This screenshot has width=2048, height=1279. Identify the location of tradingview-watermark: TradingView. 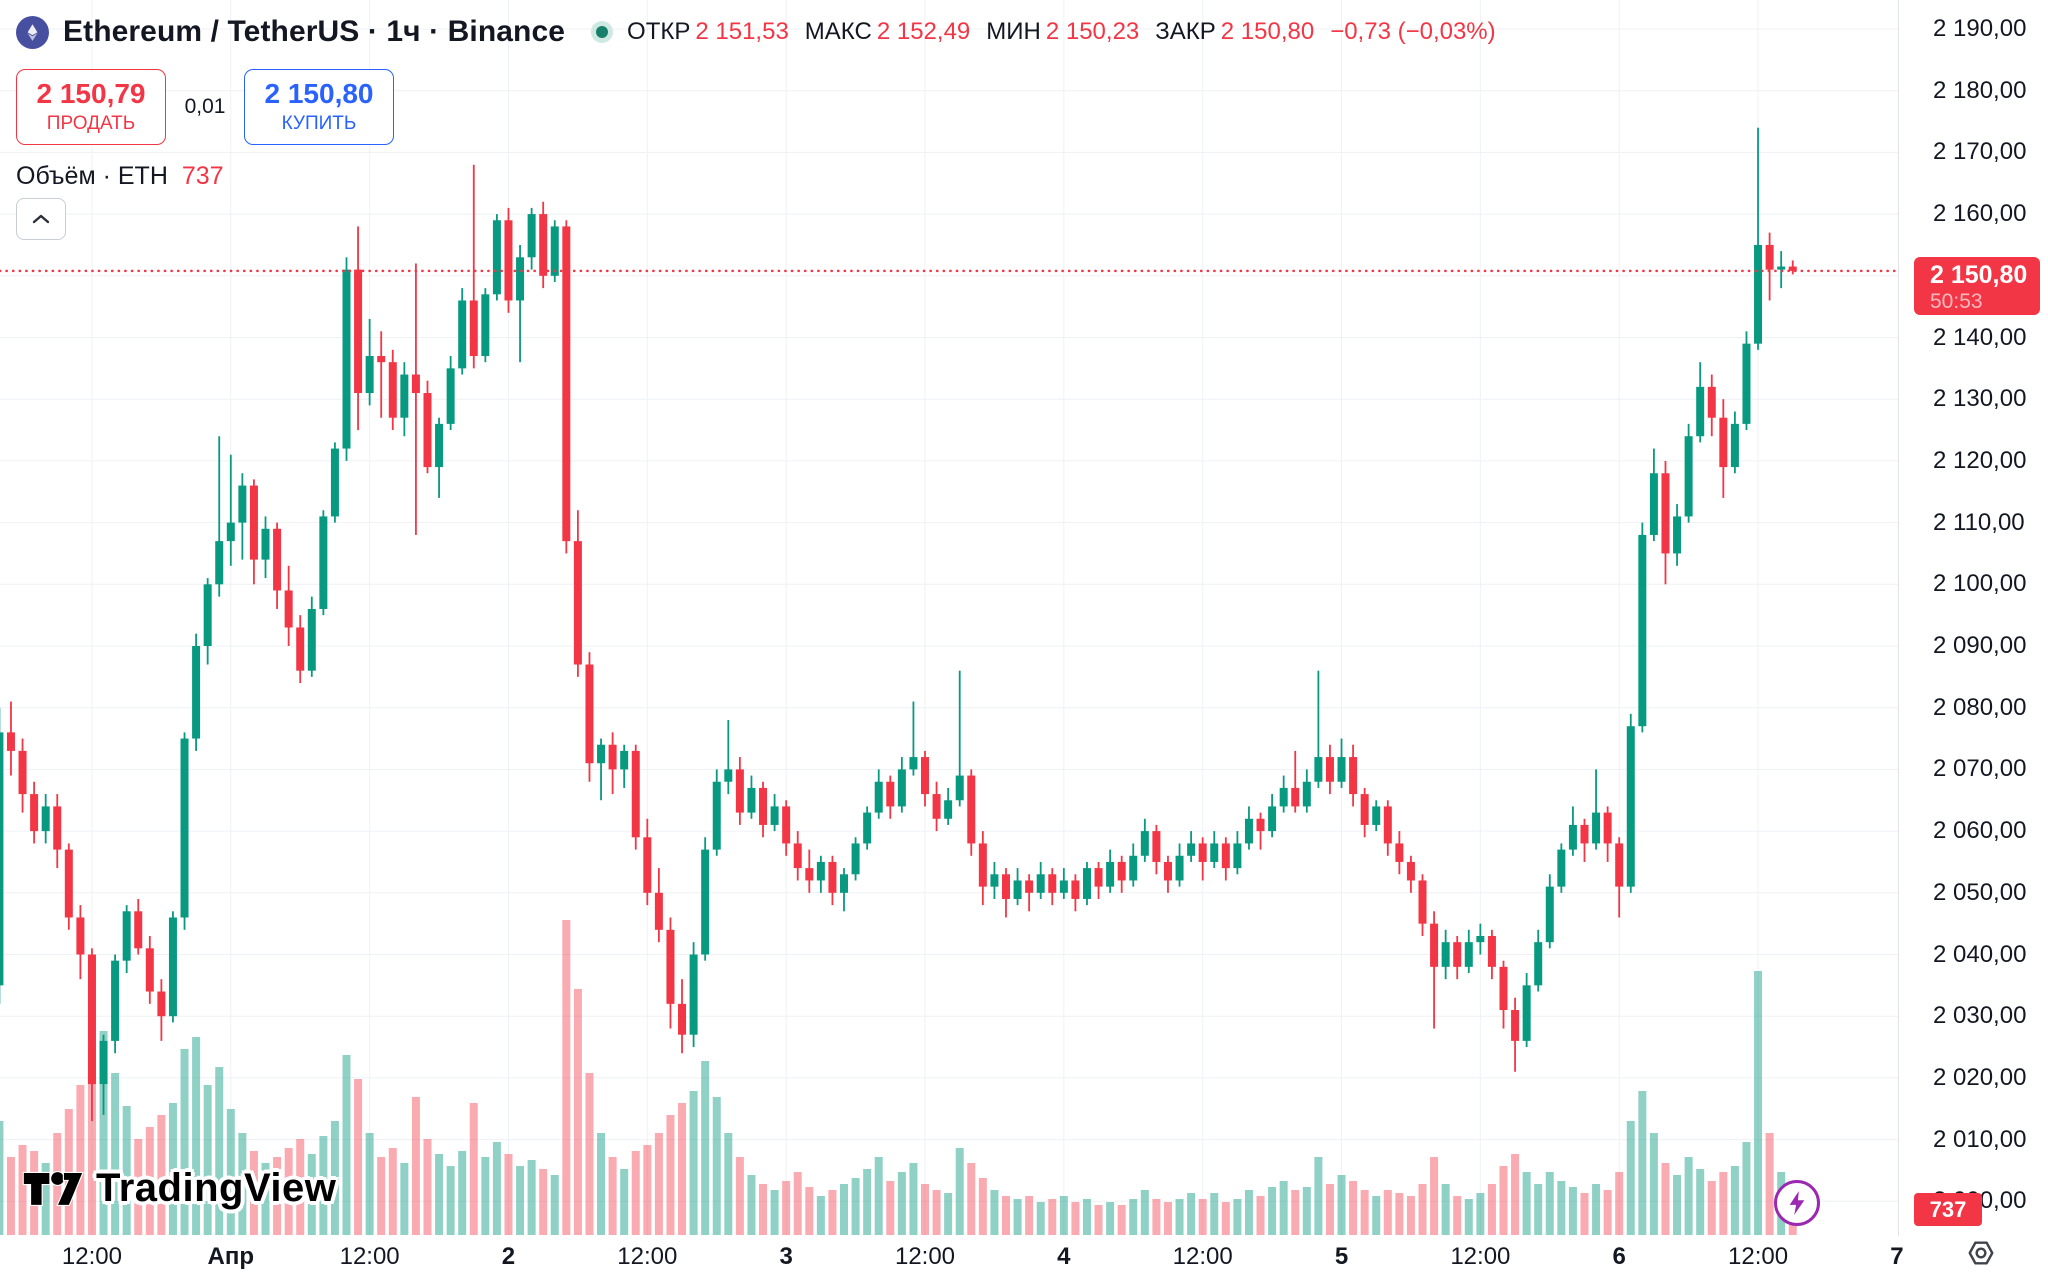
(179, 1188).